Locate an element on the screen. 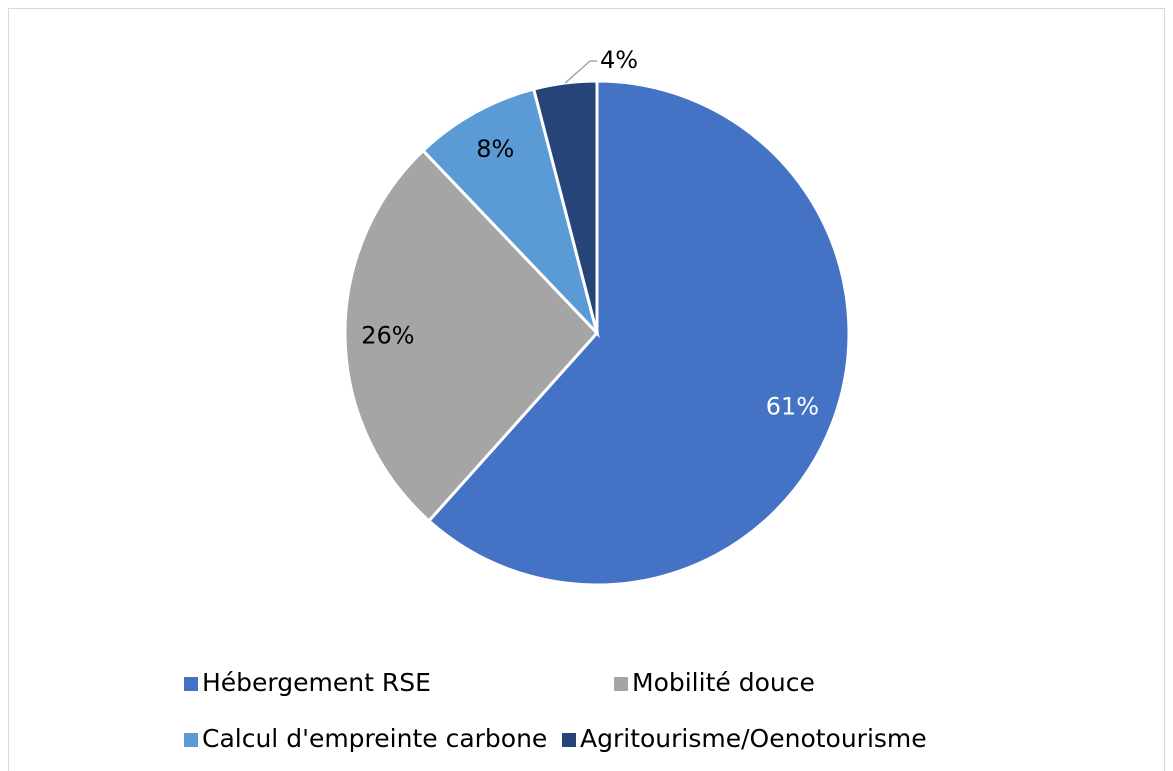 The image size is (1173, 771). legend-label: Agritourisme/Oenotourisme is located at coordinates (753, 738).